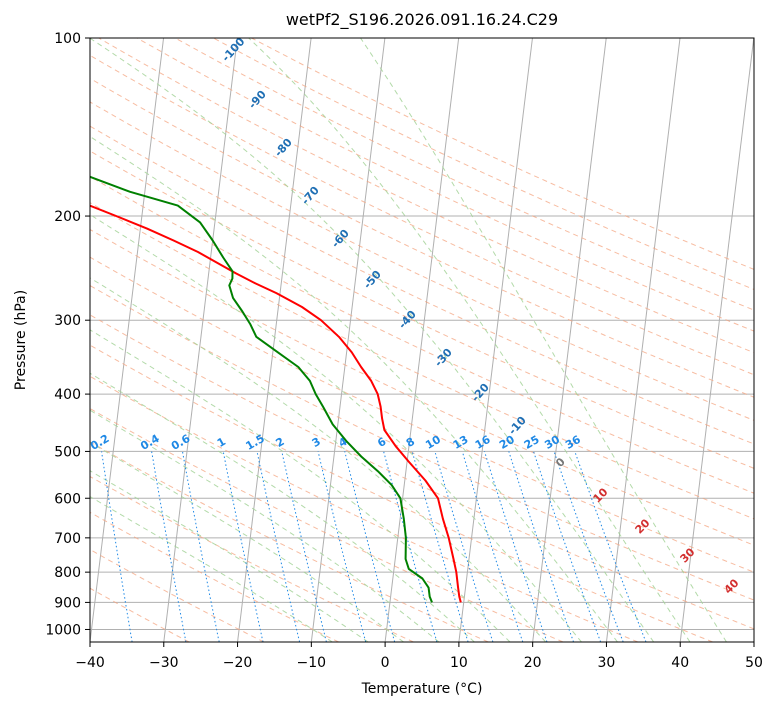 The height and width of the screenshot is (708, 775). I want to click on y-tick-label: 500, so click(67, 452).